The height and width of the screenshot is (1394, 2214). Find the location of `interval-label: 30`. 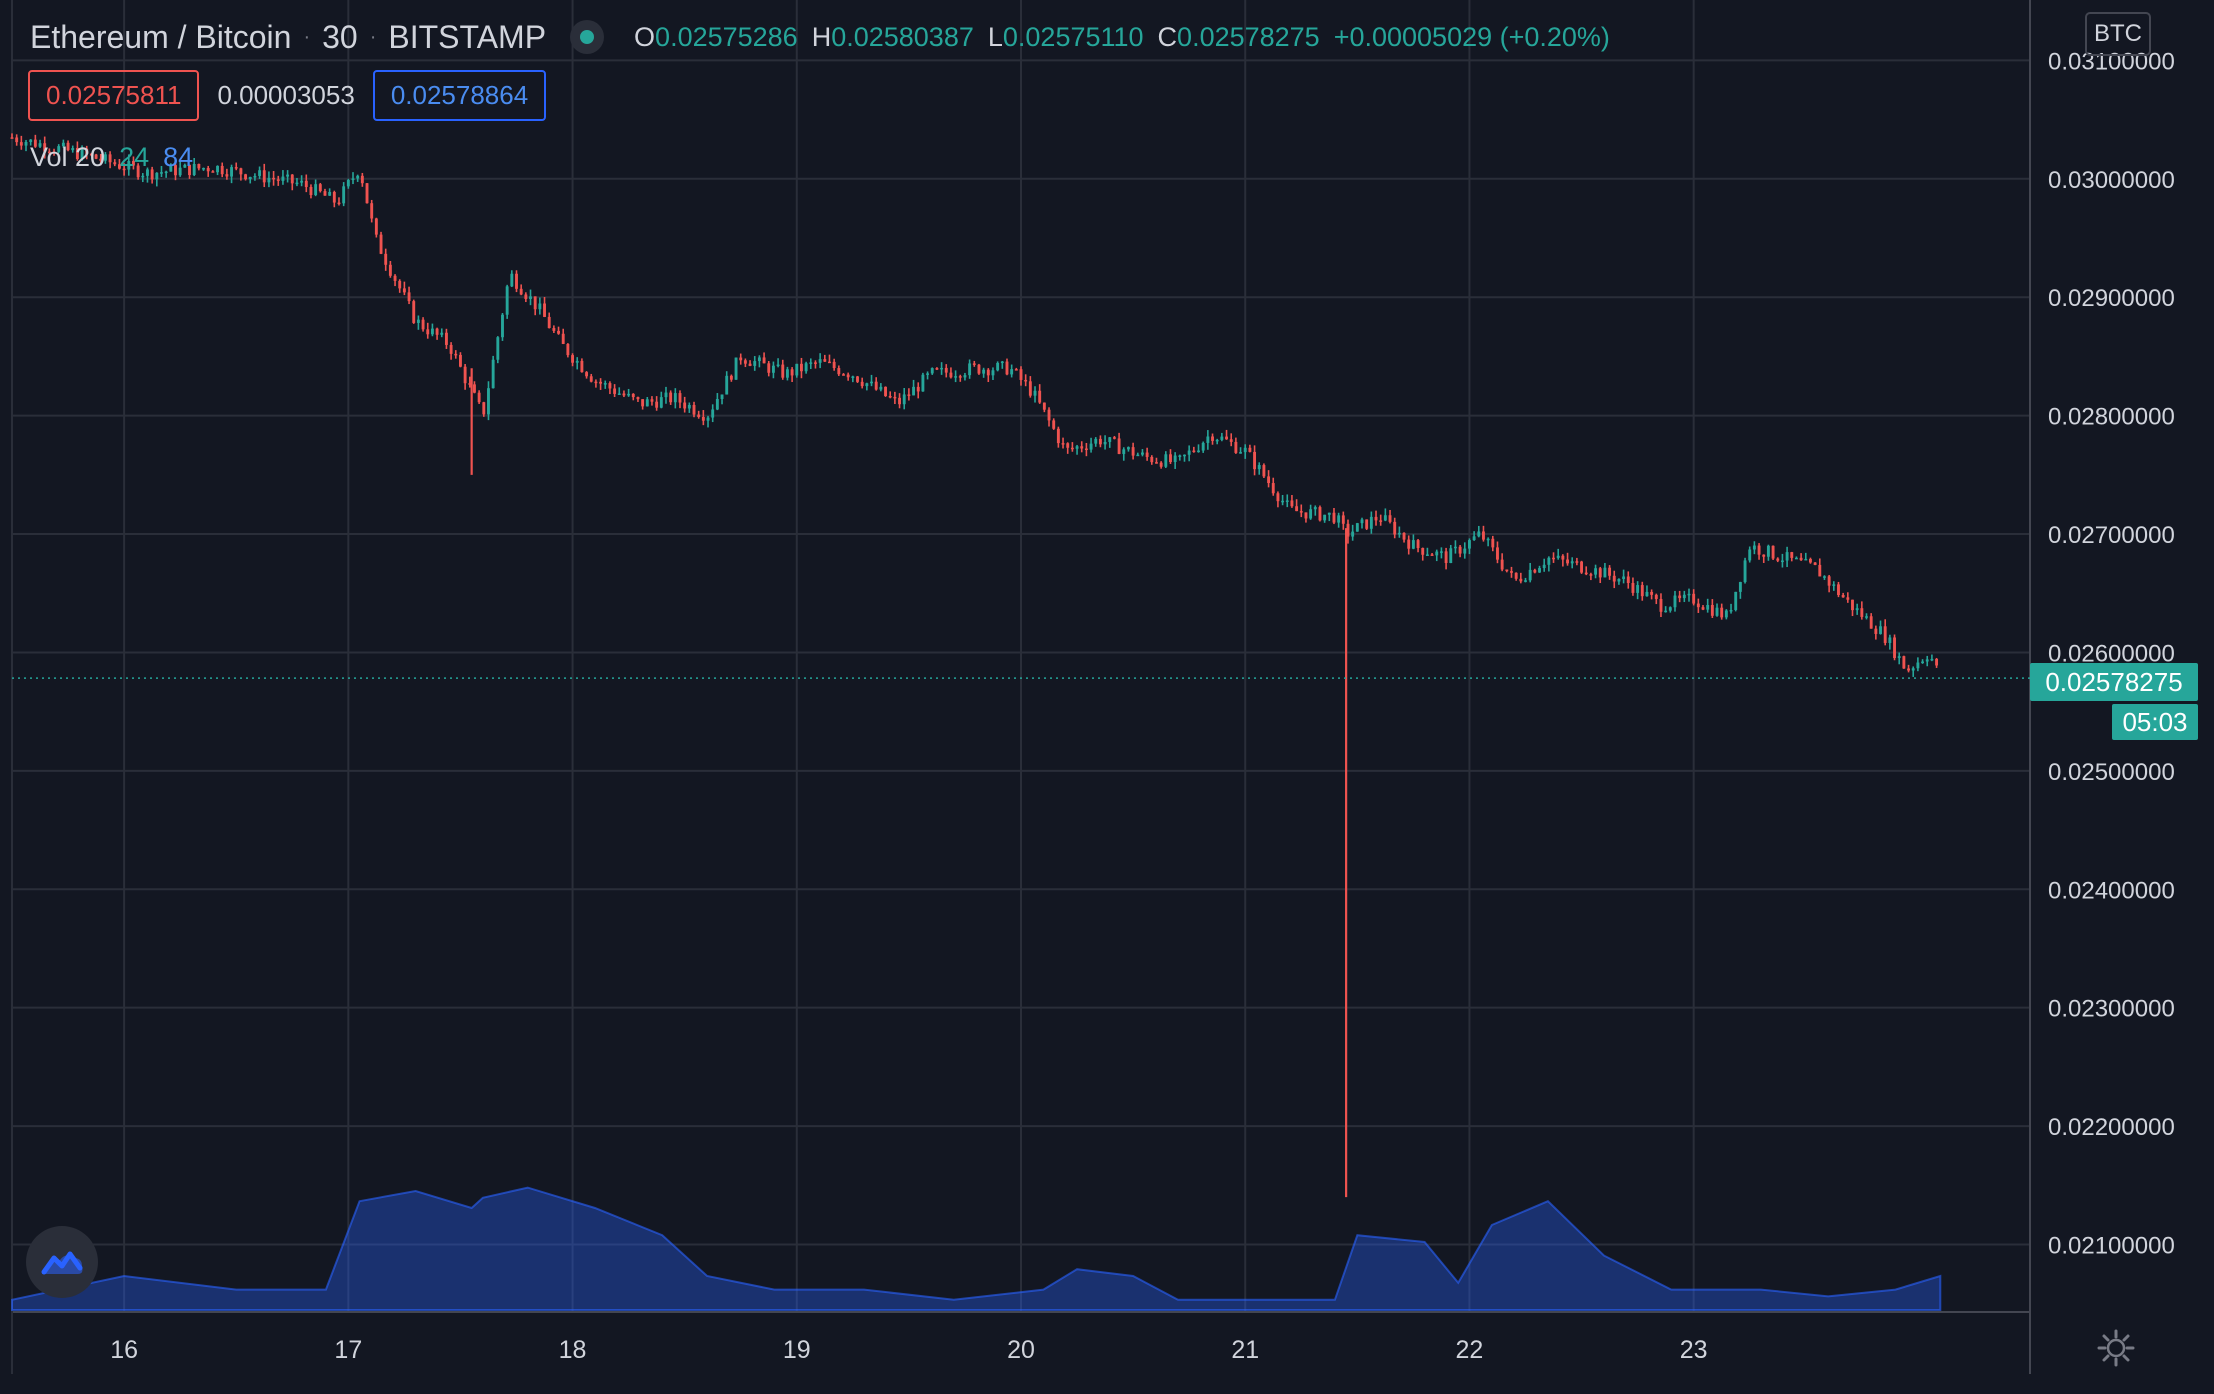

interval-label: 30 is located at coordinates (340, 36).